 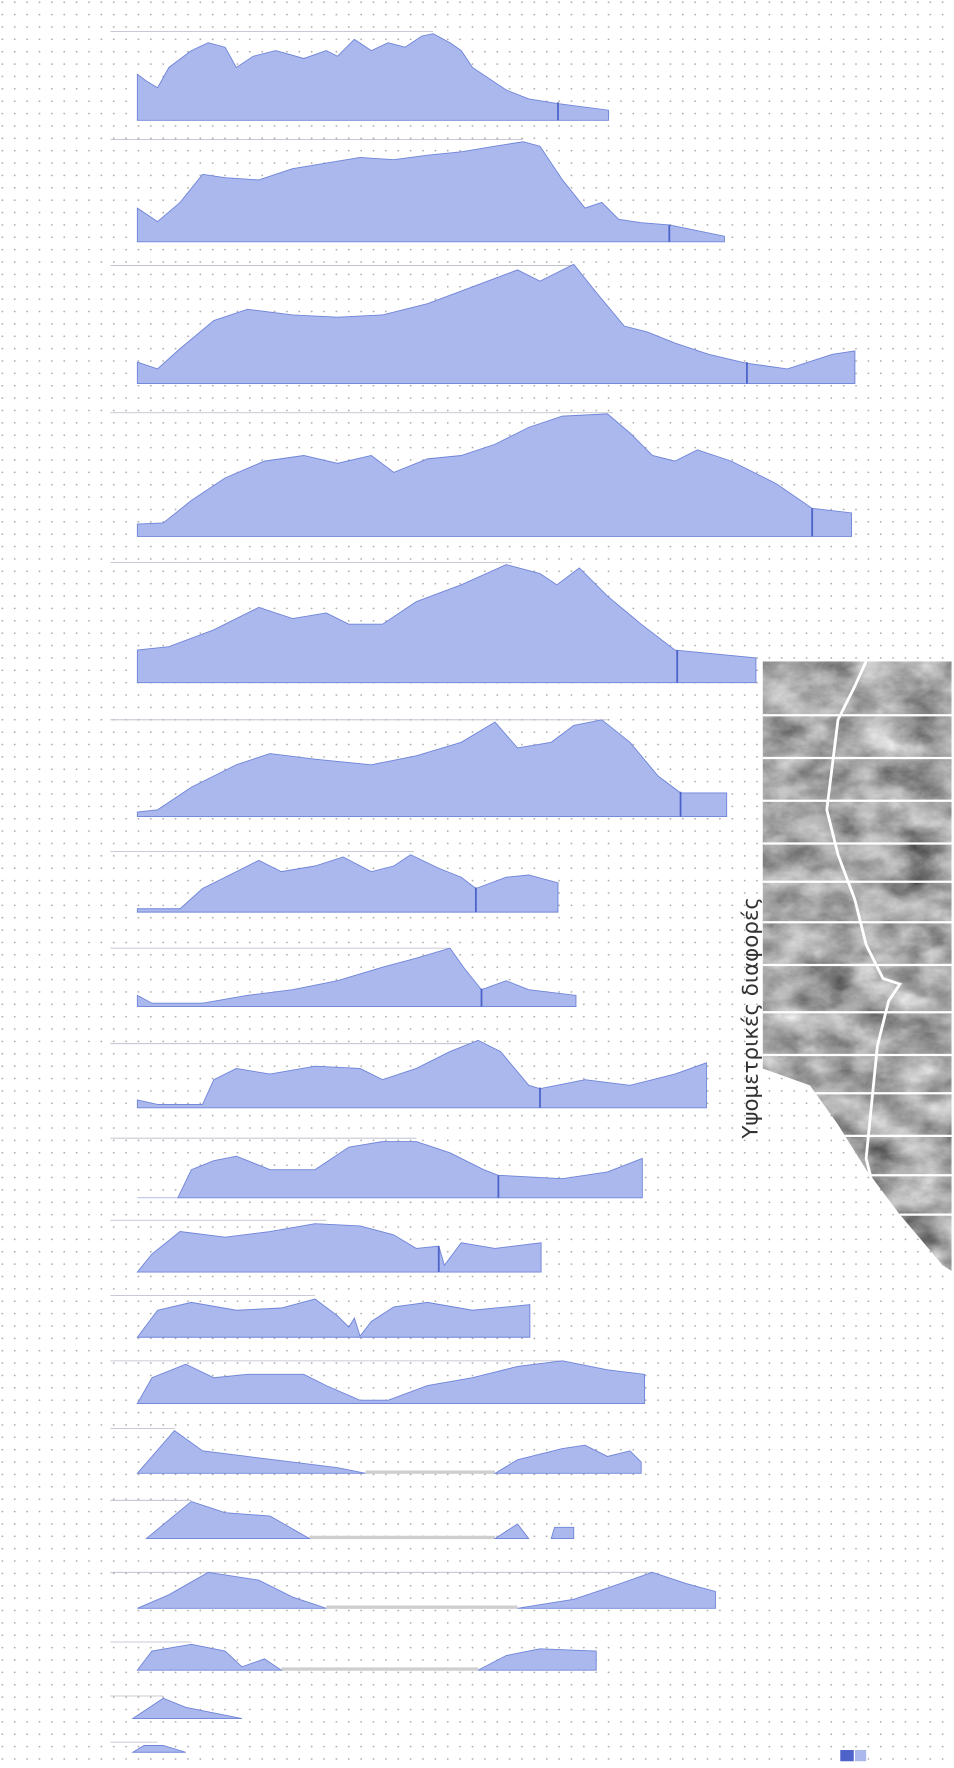 What do you see at coordinates (864, 949) in the screenshot?
I see `road` at bounding box center [864, 949].